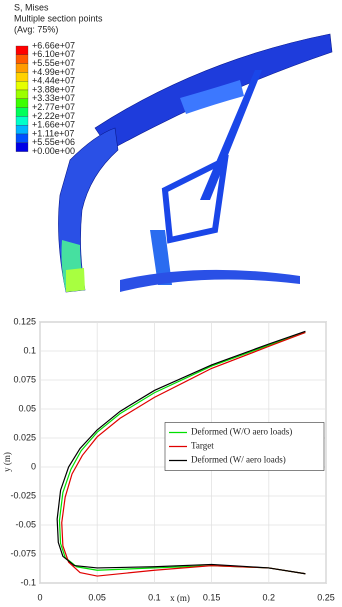 The width and height of the screenshot is (342, 607). I want to click on level-label: +1.11e+07, so click(53, 133).